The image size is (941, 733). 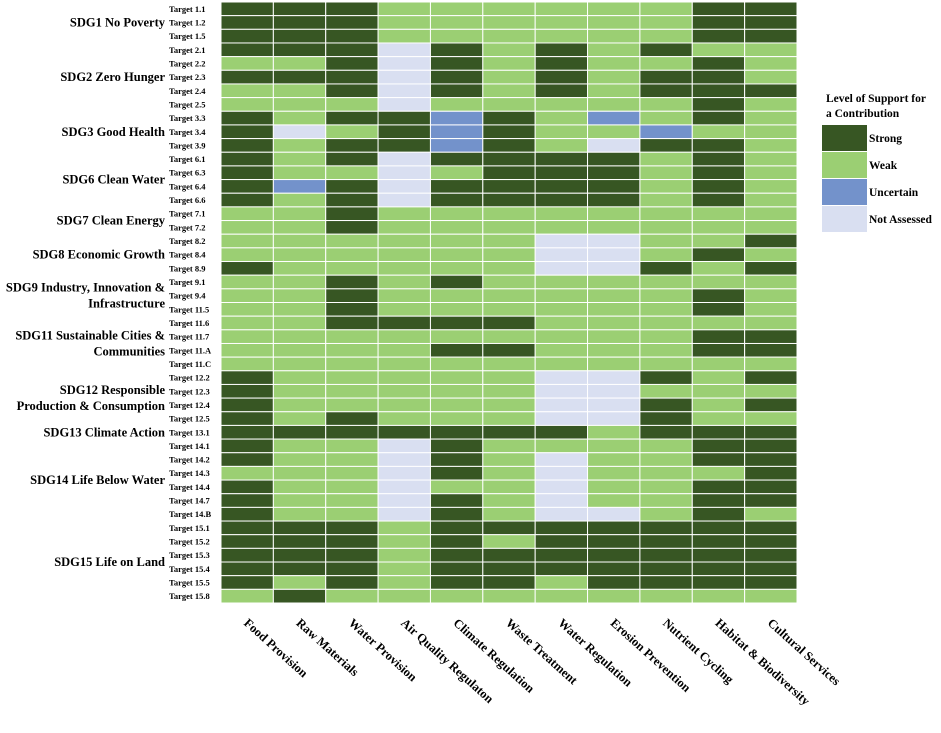 What do you see at coordinates (189, 596) in the screenshot?
I see `target-label: Target 15.8` at bounding box center [189, 596].